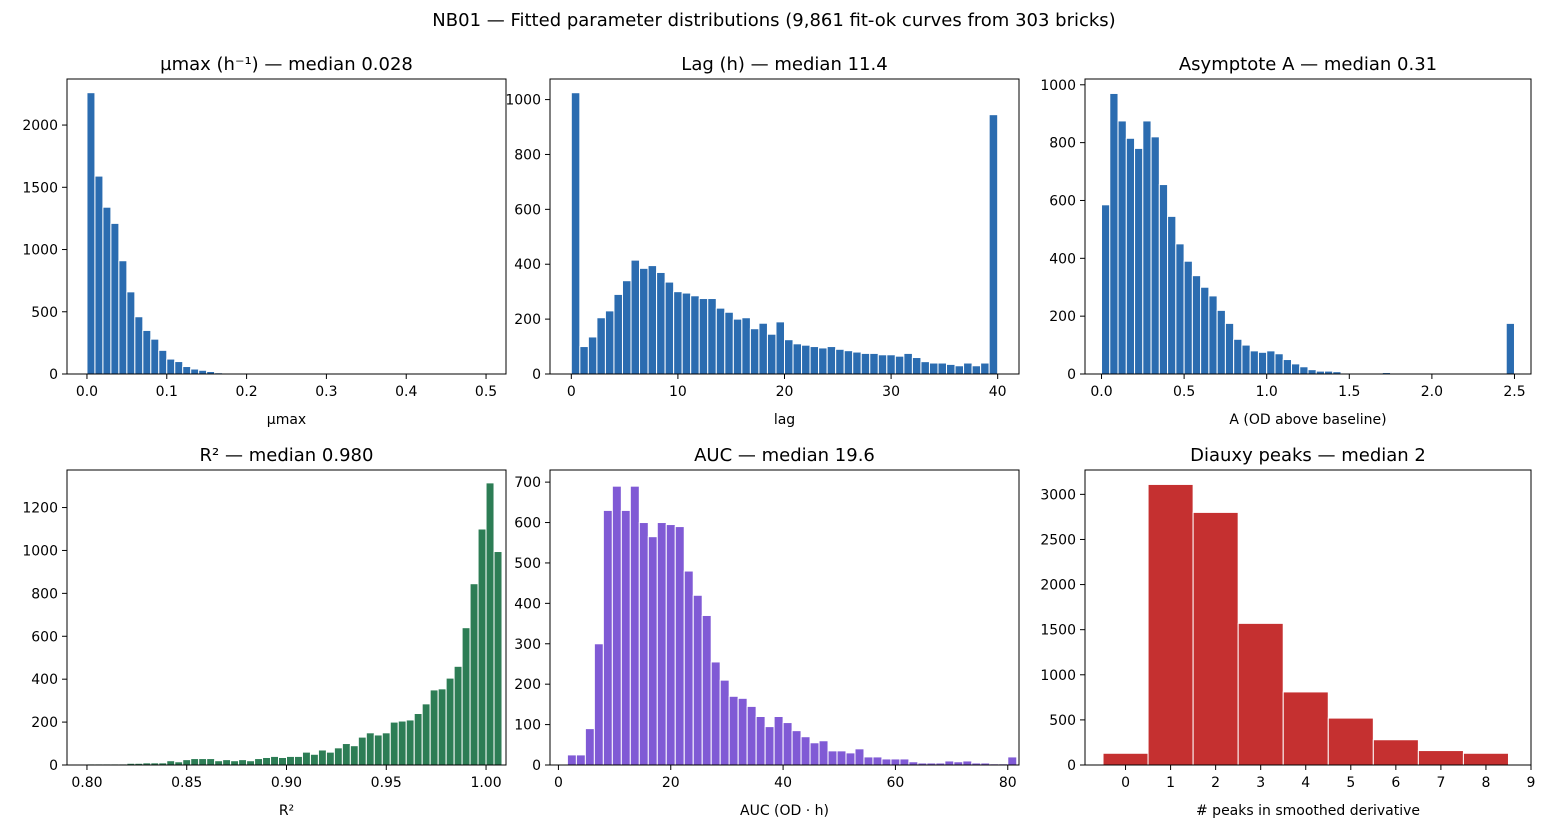  I want to click on x-tick-label: 0.4, so click(406, 392).